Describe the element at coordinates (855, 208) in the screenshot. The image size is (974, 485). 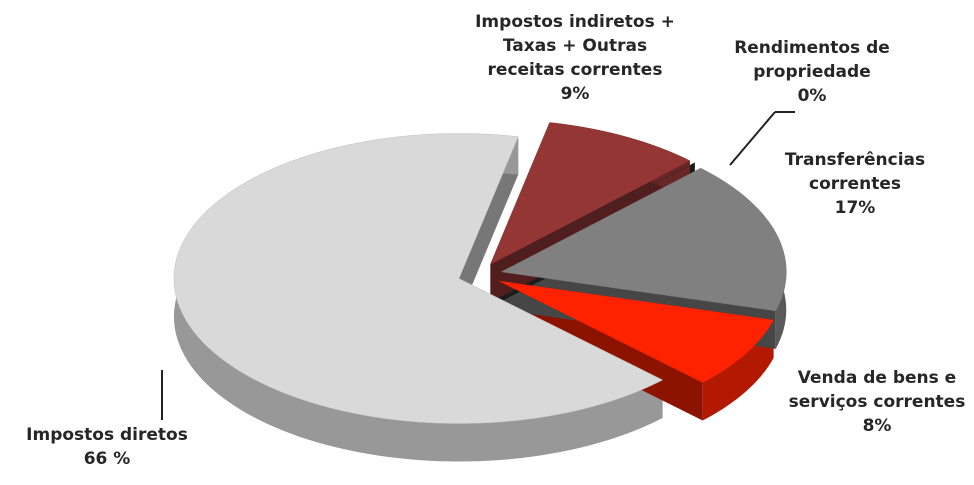
I see `value-label: 17%` at that location.